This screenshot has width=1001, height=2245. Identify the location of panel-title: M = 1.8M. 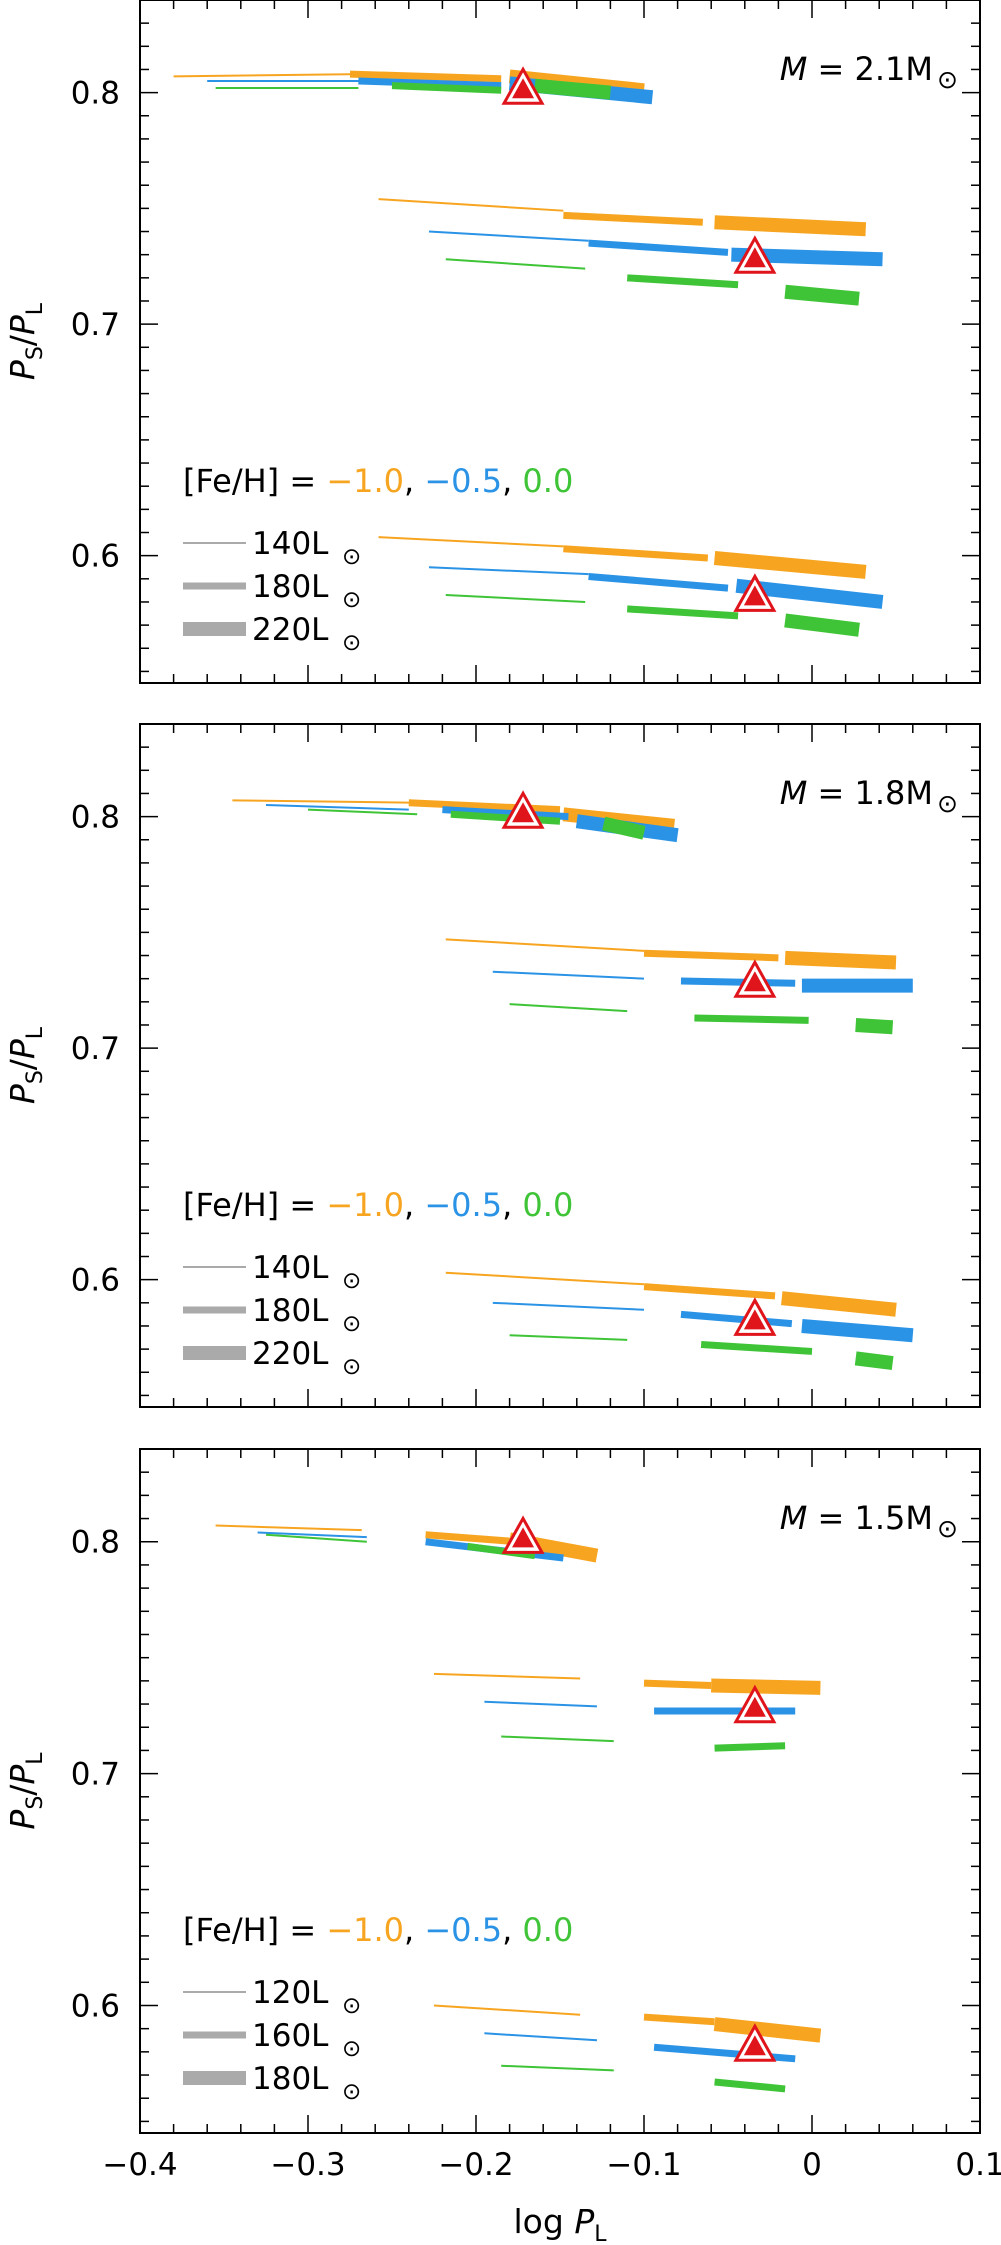
(856, 793).